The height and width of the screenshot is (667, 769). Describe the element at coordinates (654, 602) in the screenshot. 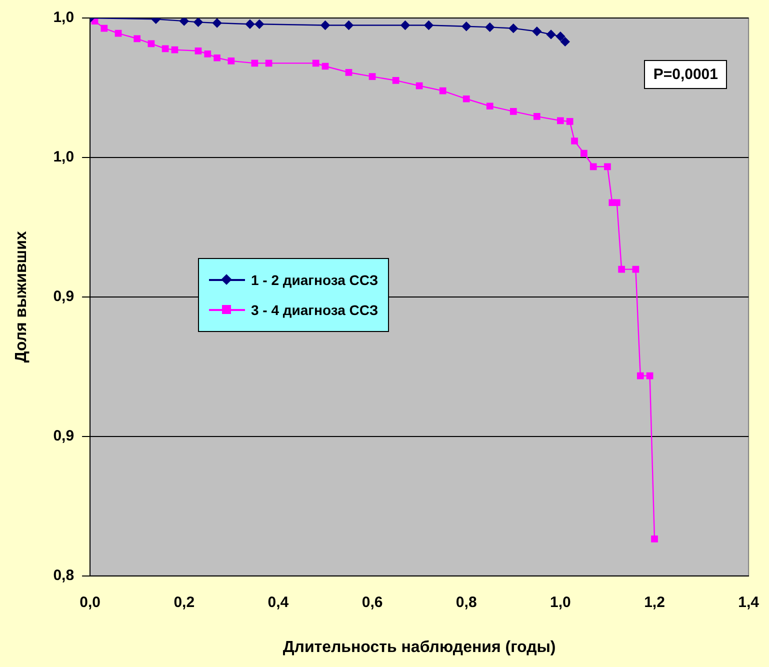

I see `x-tick-label: 1,2` at that location.